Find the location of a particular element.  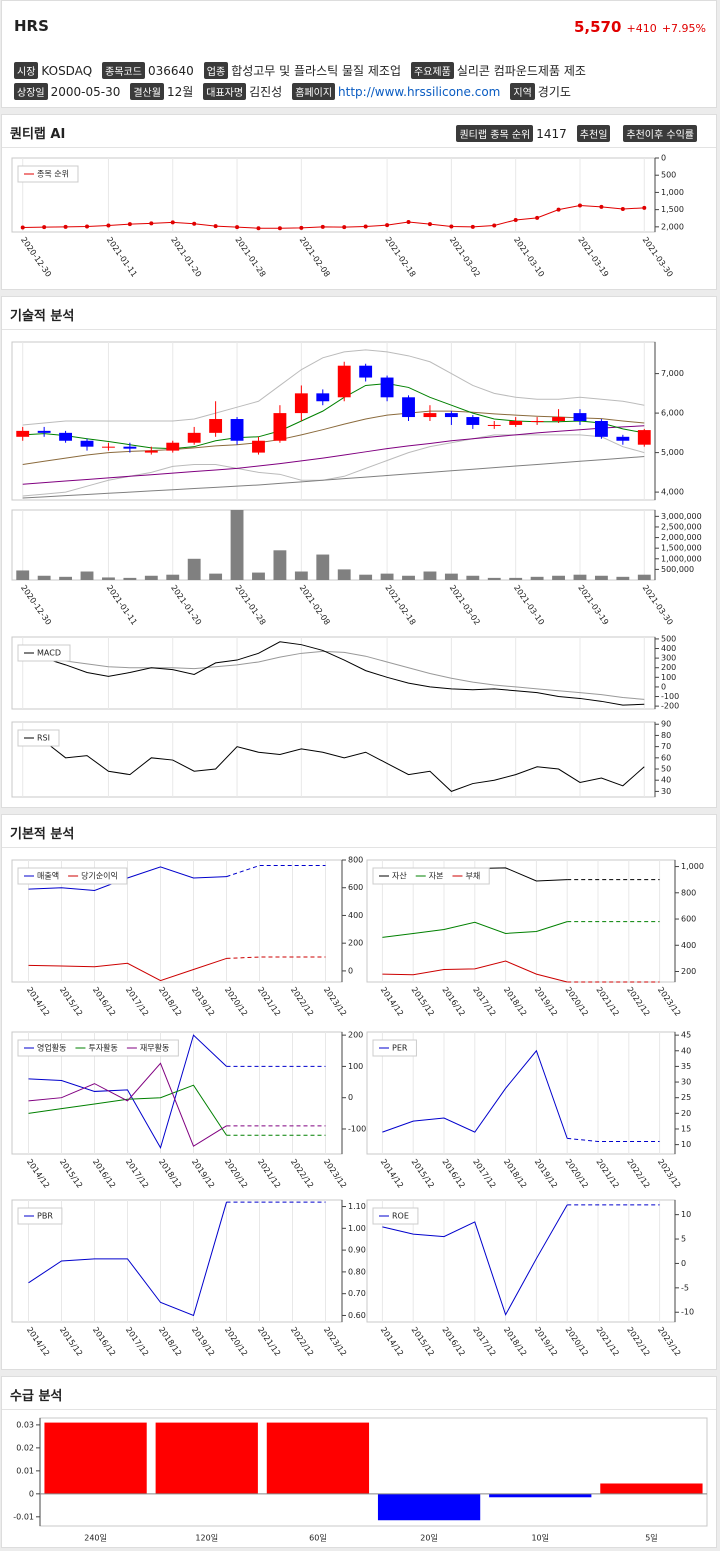

section-title: 퀀티랩 AI is located at coordinates (38, 134).